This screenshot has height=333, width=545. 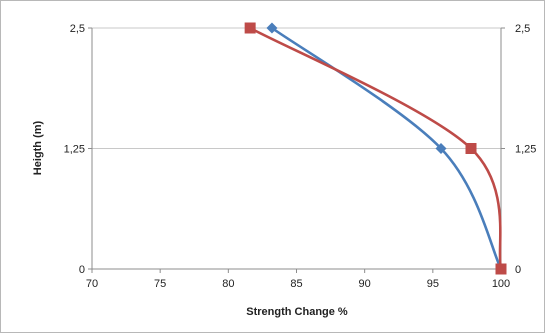 I want to click on x-tick-label: 75, so click(x=160, y=284).